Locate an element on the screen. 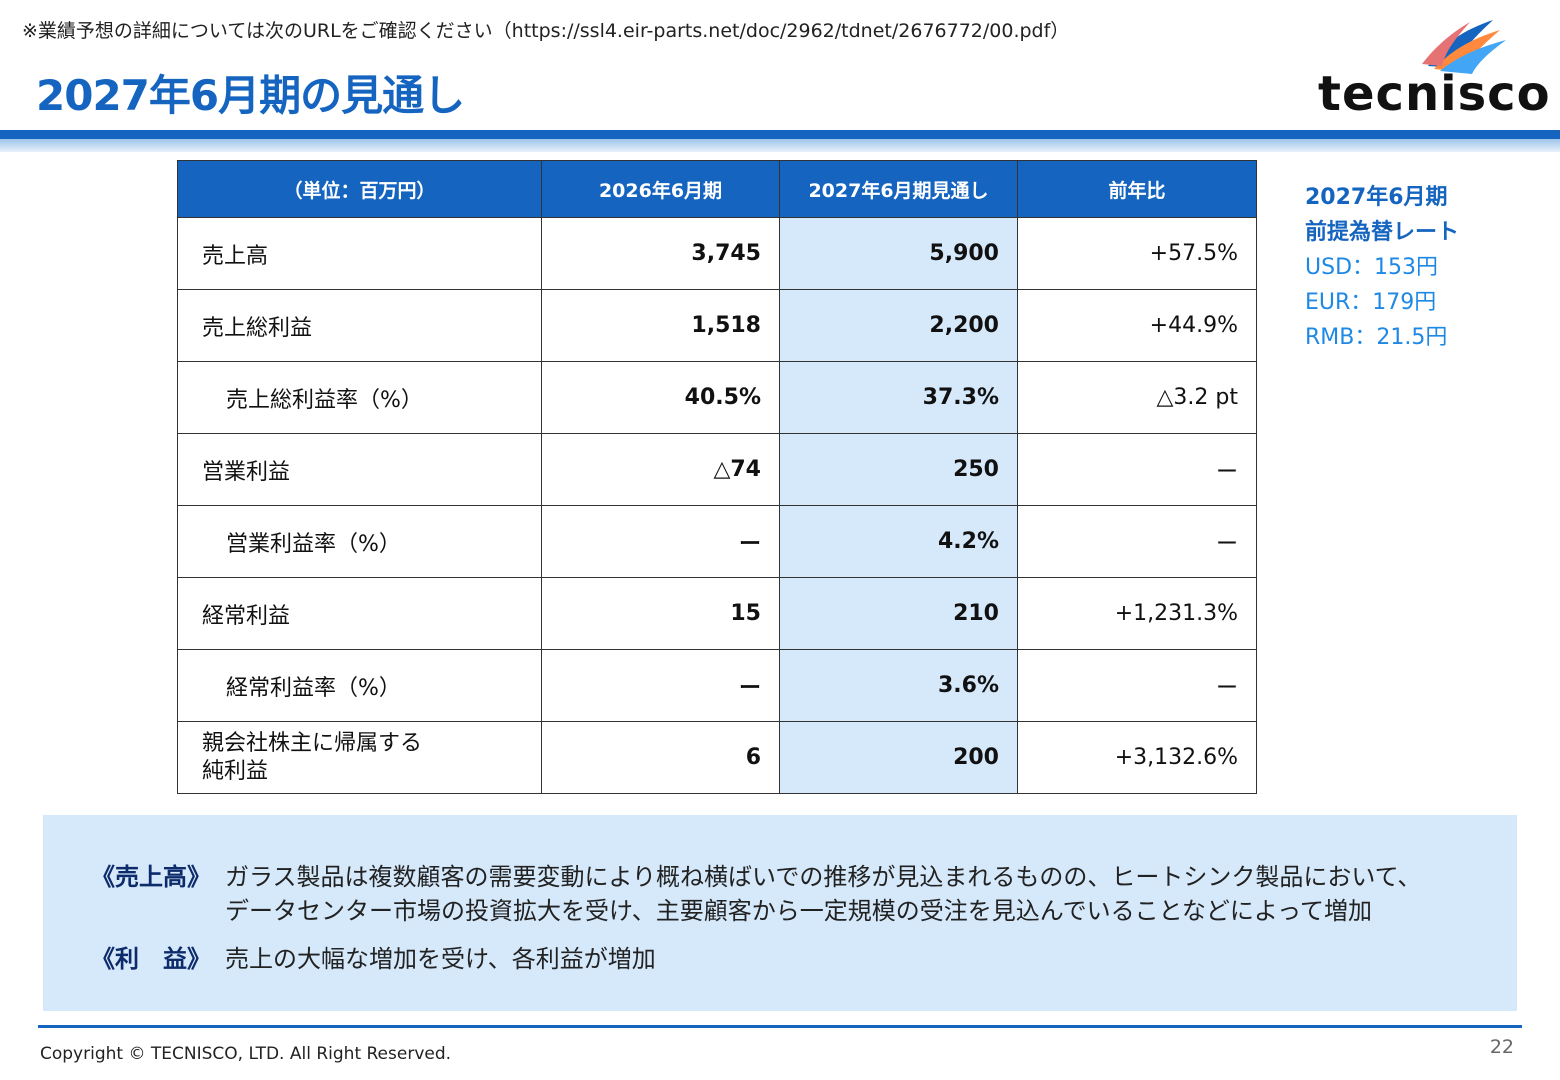 This screenshot has height=1080, width=1560. fx-rate-rmb: RMB：21.5円 is located at coordinates (1376, 337).